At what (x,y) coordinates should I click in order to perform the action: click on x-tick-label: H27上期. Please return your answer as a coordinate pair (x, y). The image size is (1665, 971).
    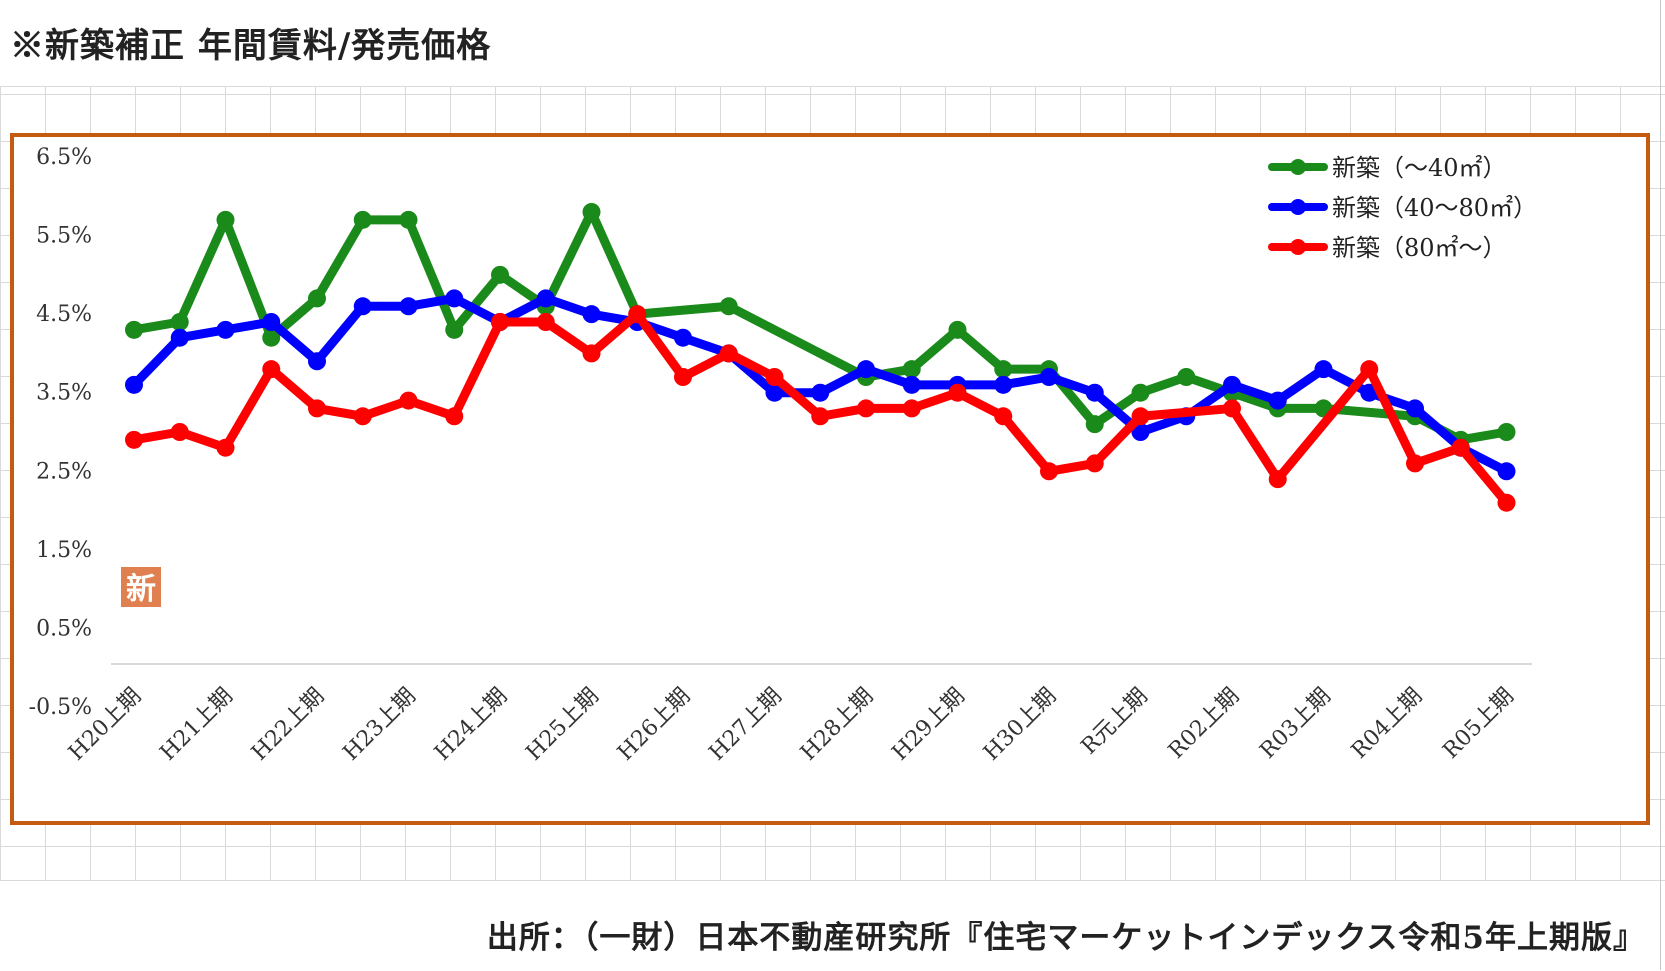
    Looking at the image, I should click on (746, 725).